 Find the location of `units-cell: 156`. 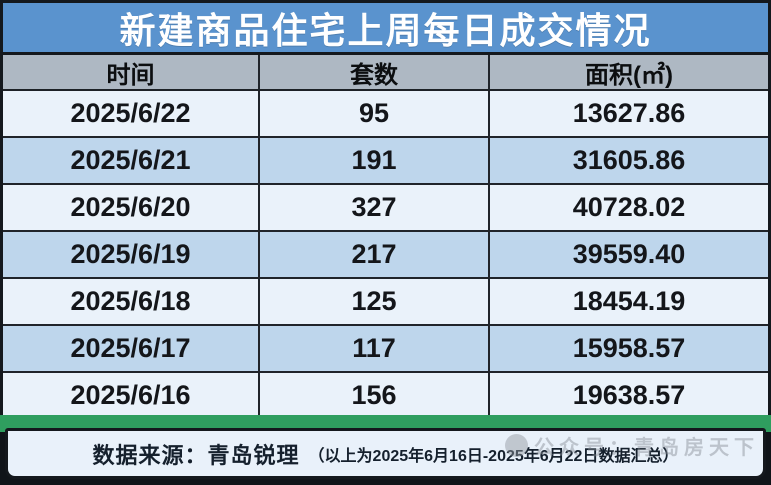

units-cell: 156 is located at coordinates (375, 395).